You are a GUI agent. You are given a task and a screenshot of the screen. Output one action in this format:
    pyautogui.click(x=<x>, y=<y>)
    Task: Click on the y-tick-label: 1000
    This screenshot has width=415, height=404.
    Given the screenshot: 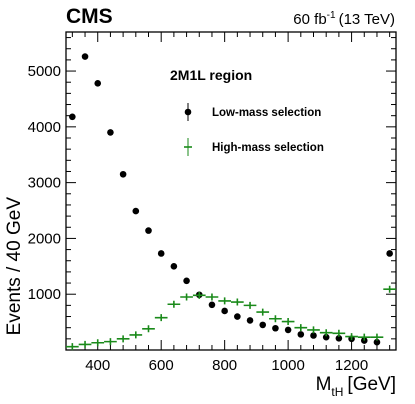 What is the action you would take?
    pyautogui.click(x=44, y=294)
    